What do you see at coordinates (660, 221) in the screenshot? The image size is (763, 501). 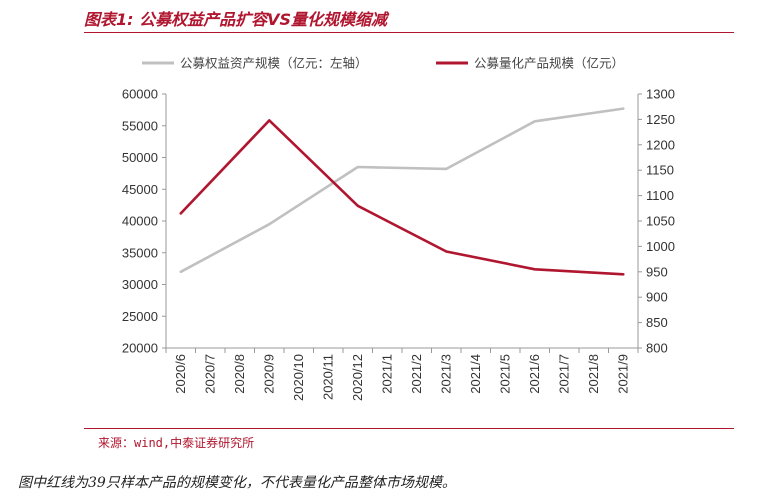 I see `right-tick-label: 1050` at bounding box center [660, 221].